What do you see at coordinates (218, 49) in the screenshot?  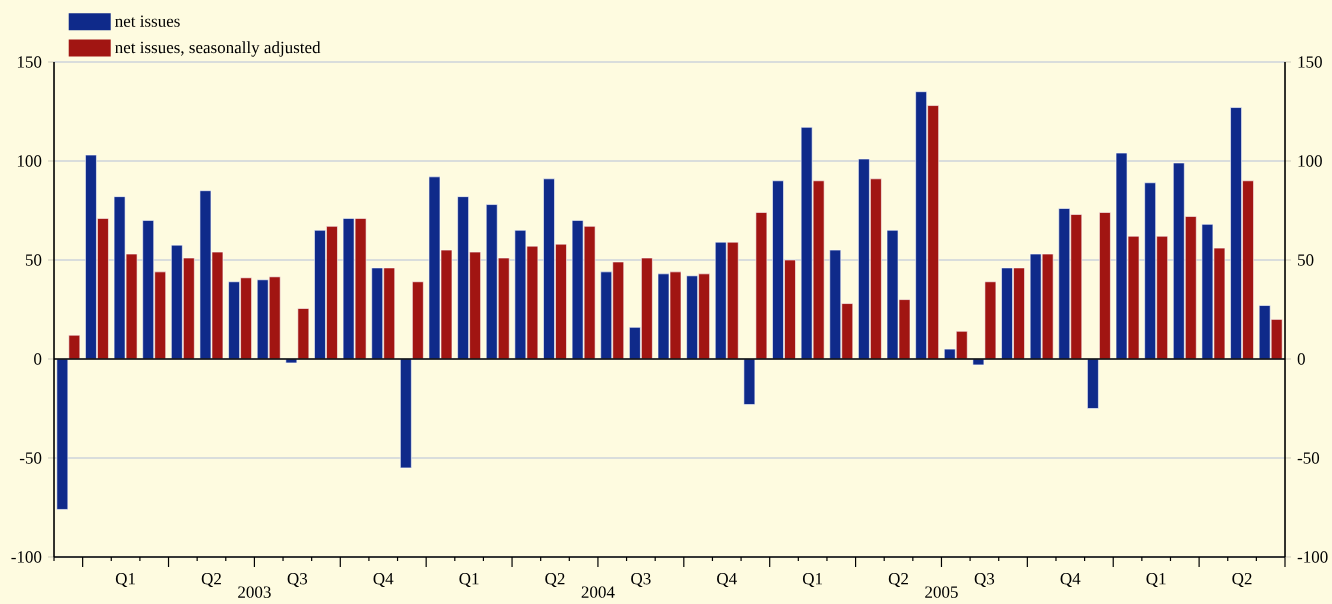 I see `legend-label: net issues, seasonally adjusted` at bounding box center [218, 49].